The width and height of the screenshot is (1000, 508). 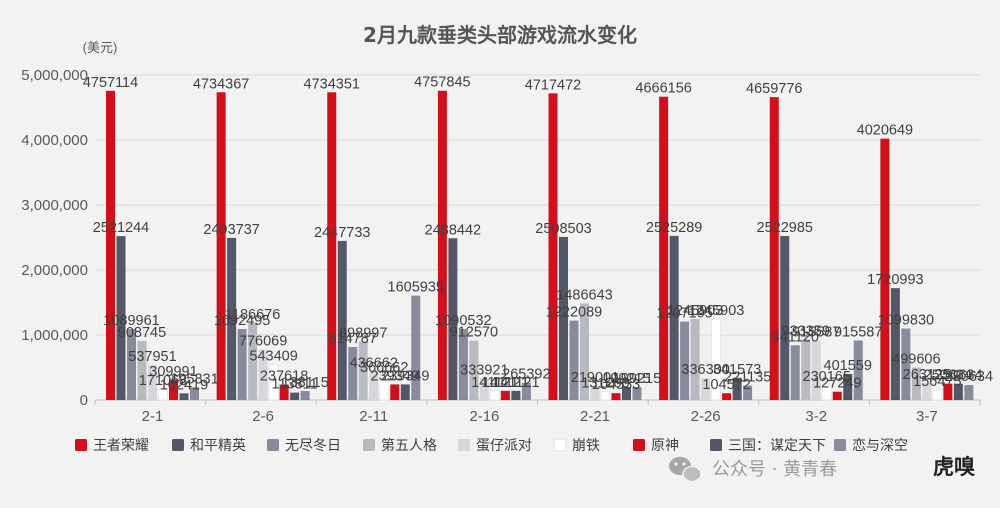 What do you see at coordinates (373, 416) in the screenshot?
I see `x-tick-label: 2-11` at bounding box center [373, 416].